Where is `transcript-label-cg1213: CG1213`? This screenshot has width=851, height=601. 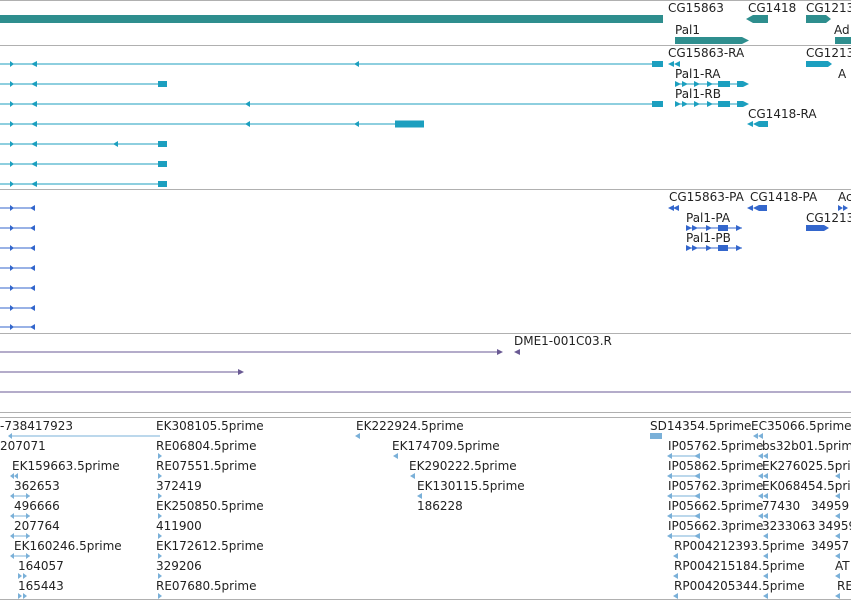
transcript-label-cg1213: CG1213 is located at coordinates (828, 53).